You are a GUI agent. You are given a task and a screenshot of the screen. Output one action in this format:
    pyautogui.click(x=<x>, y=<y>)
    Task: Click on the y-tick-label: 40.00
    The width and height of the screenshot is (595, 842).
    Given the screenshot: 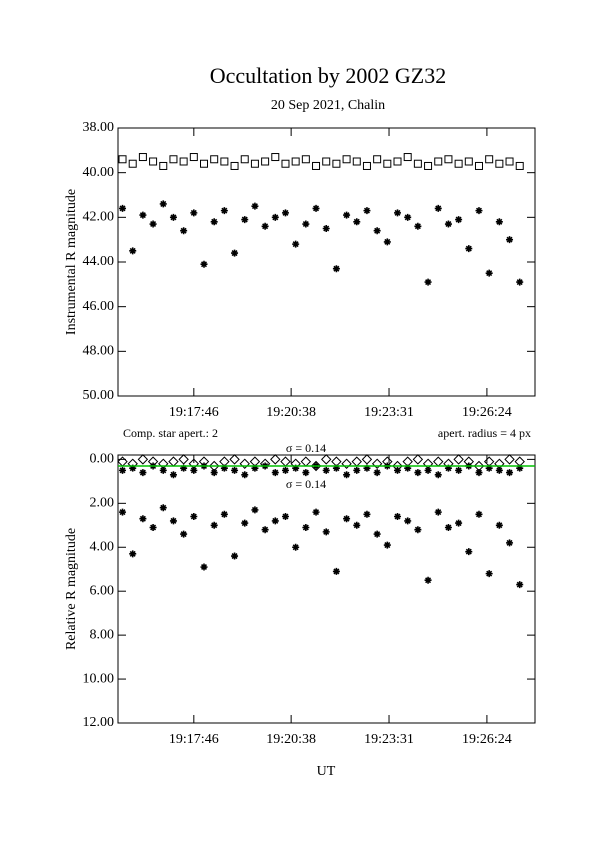 What is the action you would take?
    pyautogui.click(x=99, y=172)
    